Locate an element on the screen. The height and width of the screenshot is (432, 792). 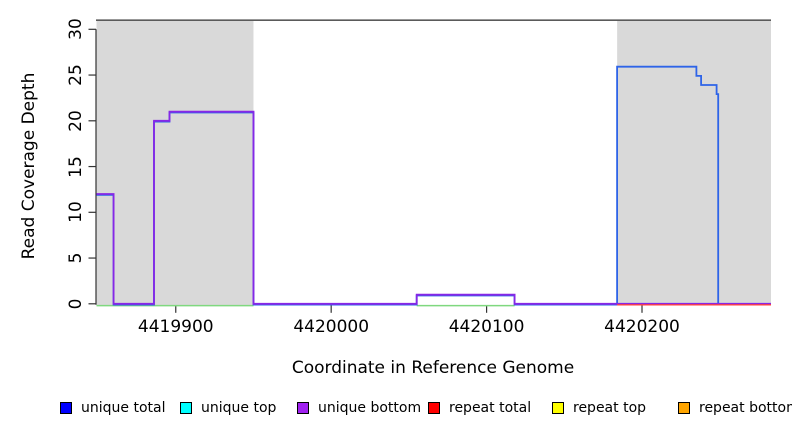
legend-item-unique-bottom: unique bottom is located at coordinates (359, 408).